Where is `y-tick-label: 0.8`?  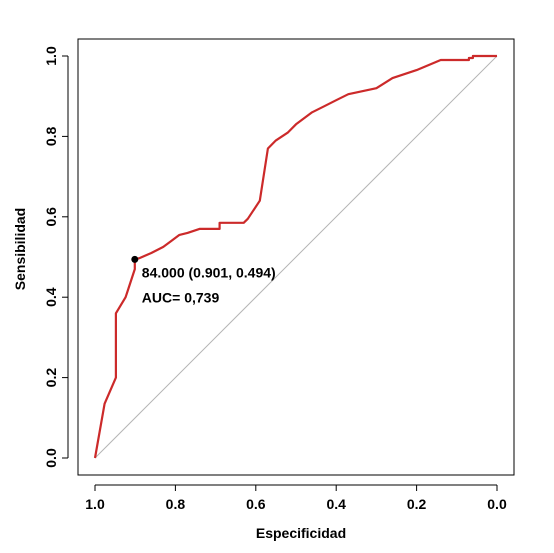 y-tick-label: 0.8 is located at coordinates (51, 136).